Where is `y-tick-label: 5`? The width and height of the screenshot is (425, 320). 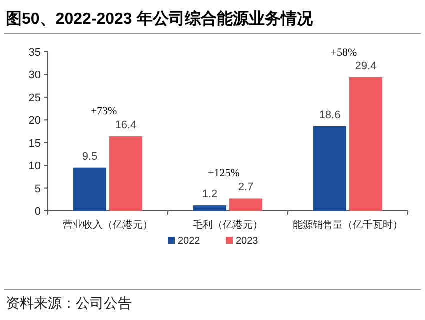 y-tick-label: 5 is located at coordinates (37, 189).